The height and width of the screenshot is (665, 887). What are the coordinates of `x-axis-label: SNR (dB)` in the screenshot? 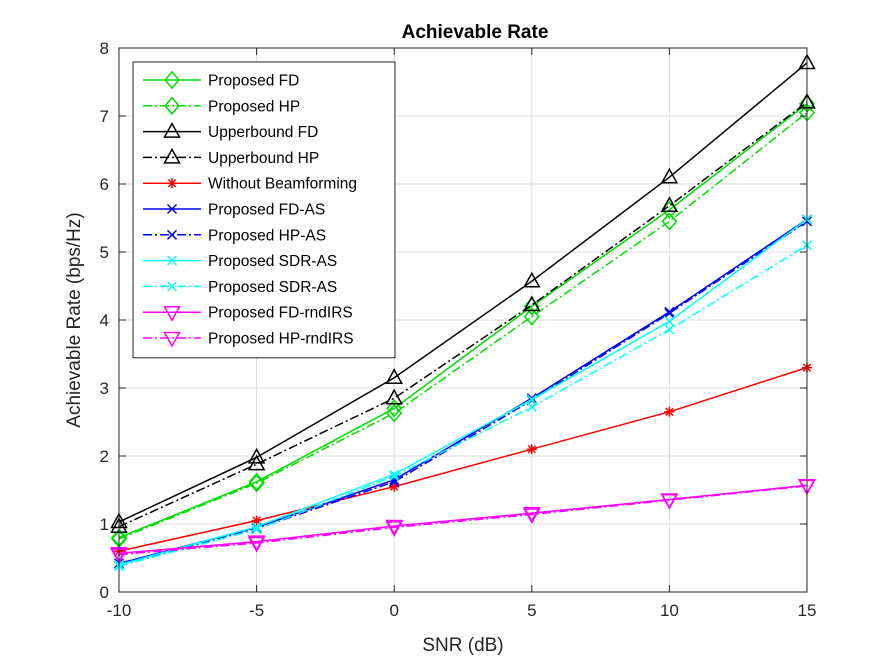 It's located at (462, 645).